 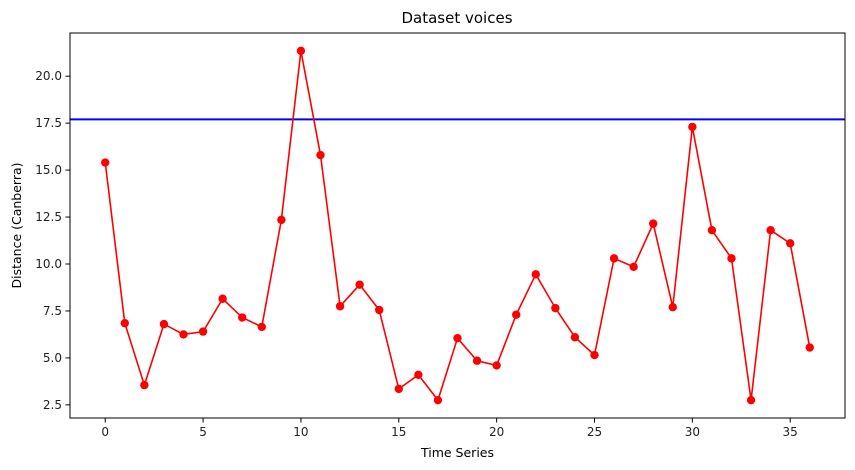 What do you see at coordinates (496, 432) in the screenshot?
I see `x-tick-label: 20` at bounding box center [496, 432].